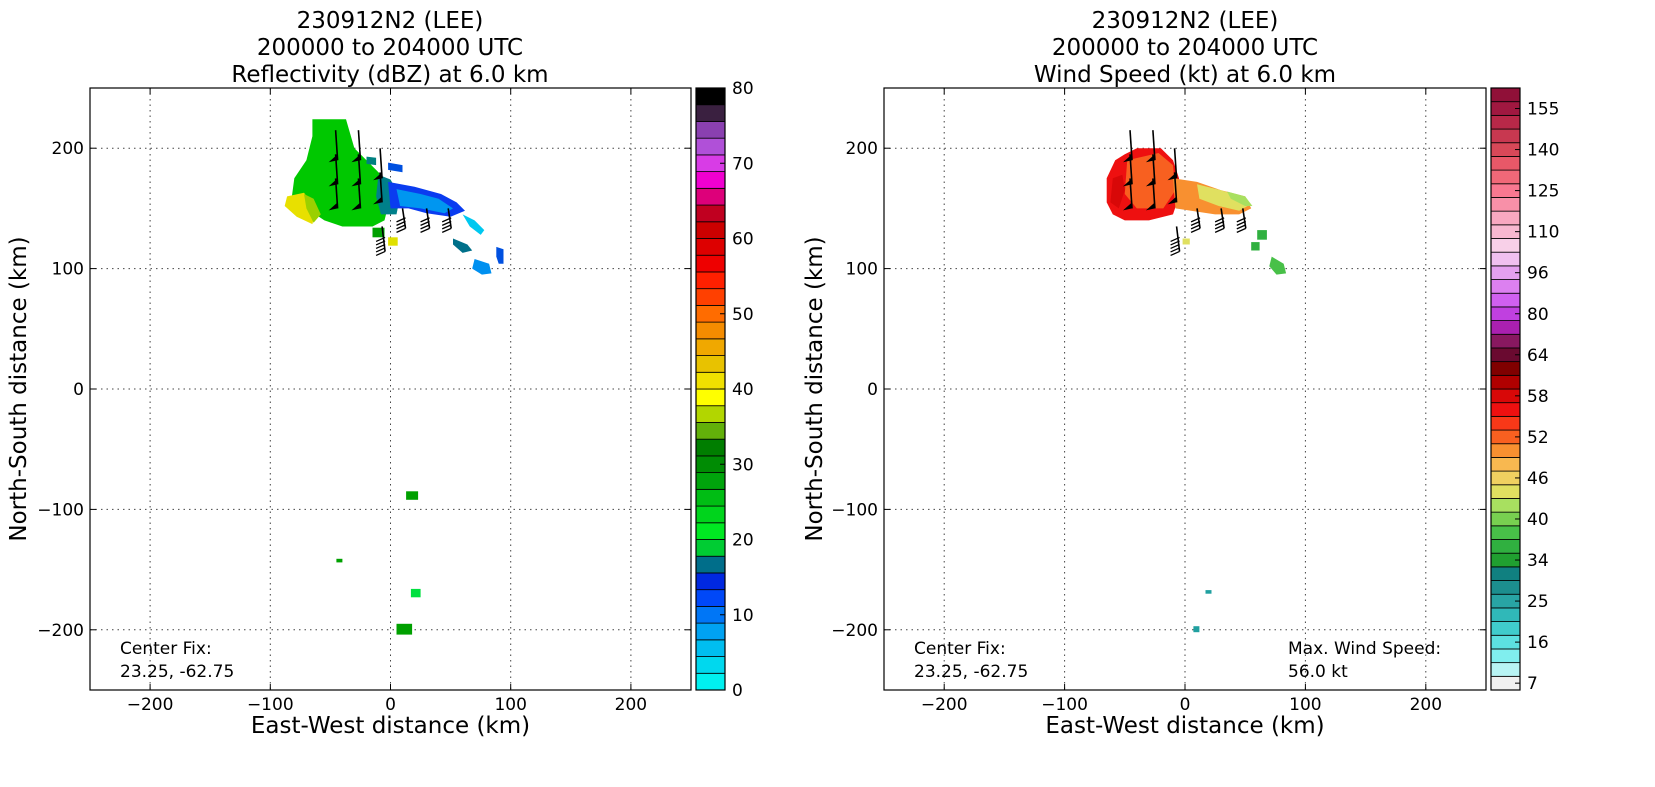 The height and width of the screenshot is (787, 1655). Describe the element at coordinates (1538, 561) in the screenshot. I see `colorbar-tick-label: 34` at that location.